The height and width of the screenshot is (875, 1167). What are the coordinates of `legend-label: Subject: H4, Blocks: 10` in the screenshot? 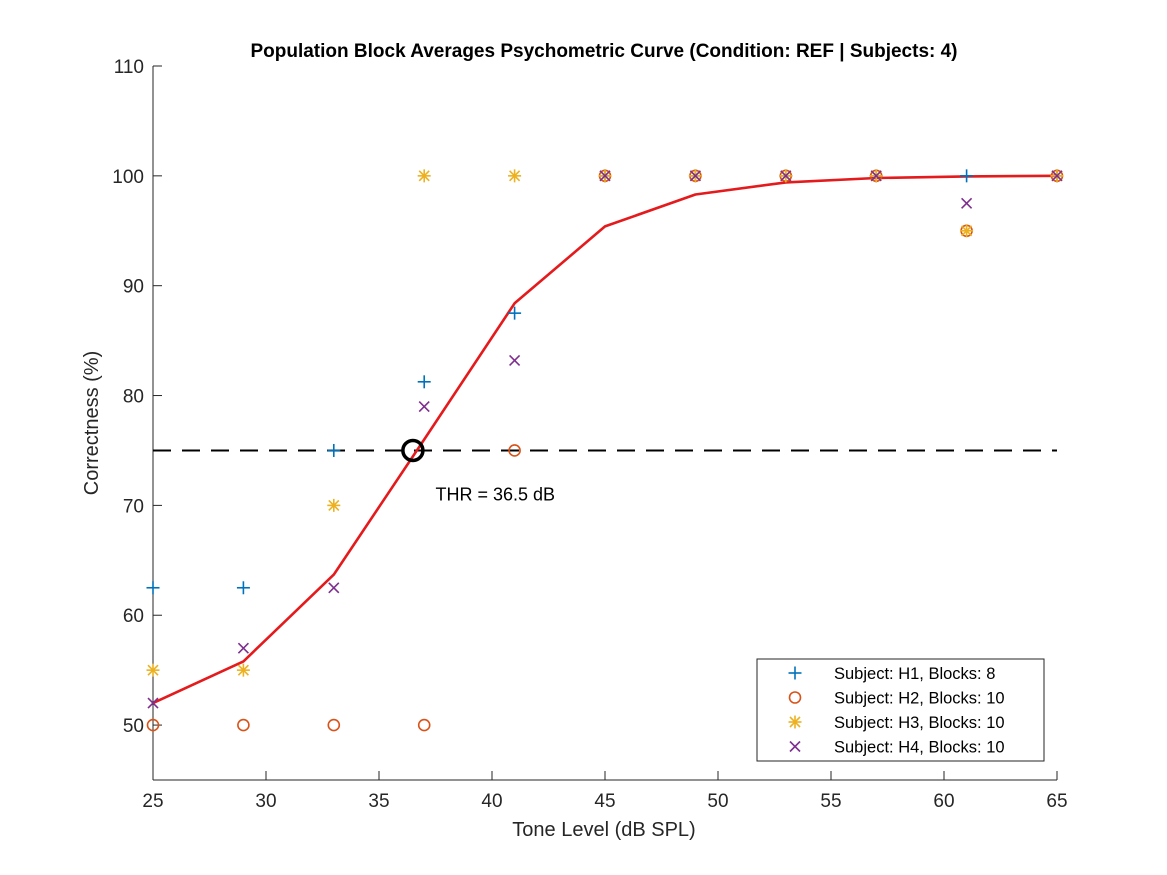 It's located at (919, 748).